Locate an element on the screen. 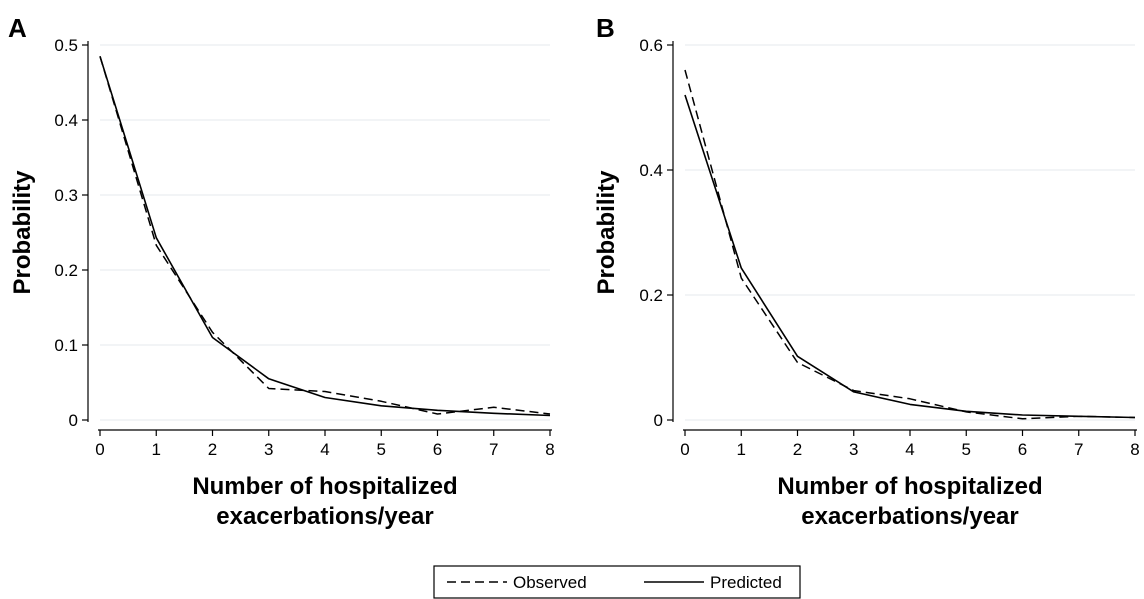 The width and height of the screenshot is (1144, 599). panel-b-x-tick-label-7: 7 is located at coordinates (1078, 449).